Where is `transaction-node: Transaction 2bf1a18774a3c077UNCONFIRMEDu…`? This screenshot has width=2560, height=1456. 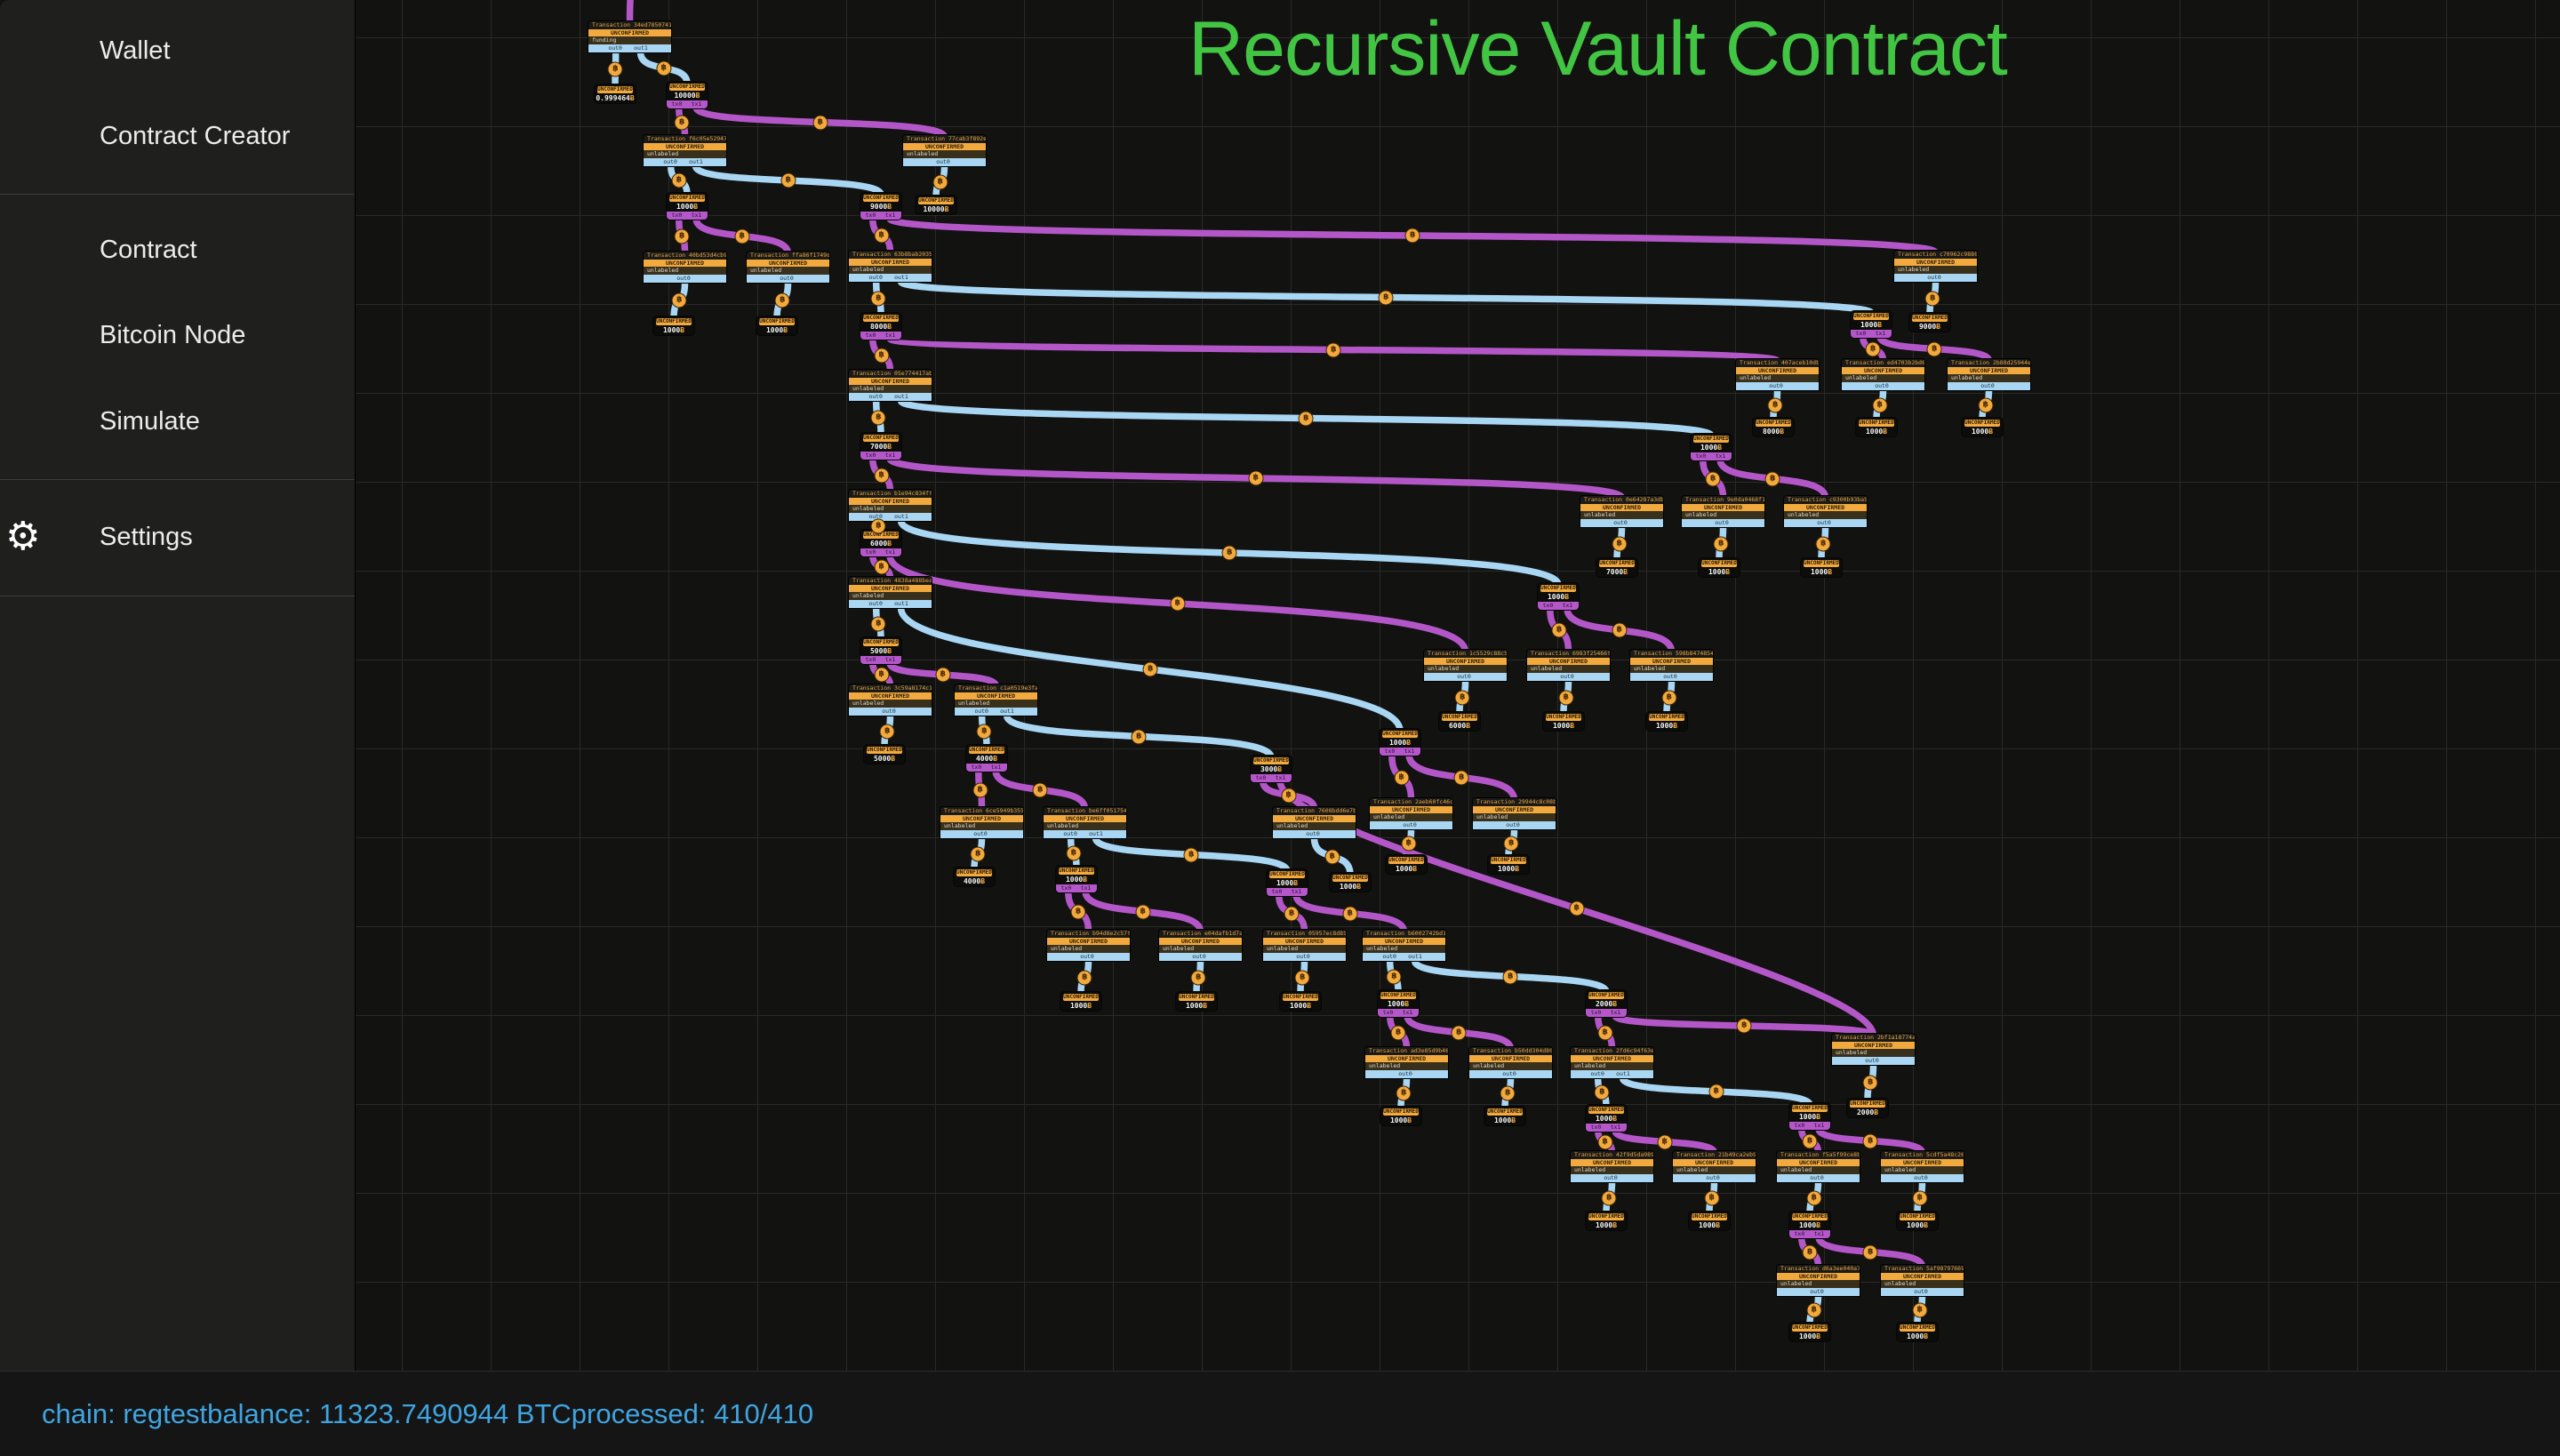 transaction-node: Transaction 2bf1a18774a3c077UNCONFIRMEDu… is located at coordinates (1873, 1049).